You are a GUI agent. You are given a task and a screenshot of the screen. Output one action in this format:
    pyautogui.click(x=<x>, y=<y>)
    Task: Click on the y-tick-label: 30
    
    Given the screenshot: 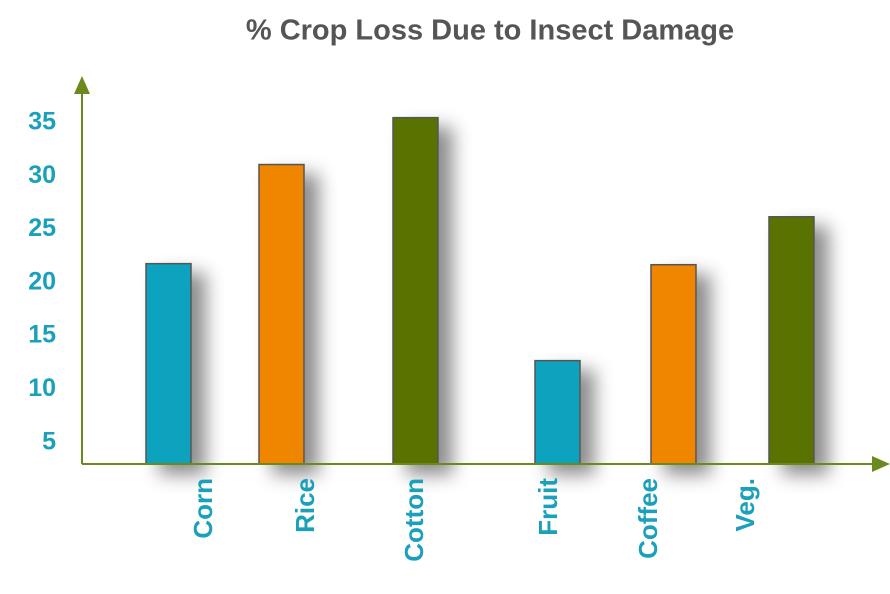 What is the action you would take?
    pyautogui.click(x=42, y=175)
    